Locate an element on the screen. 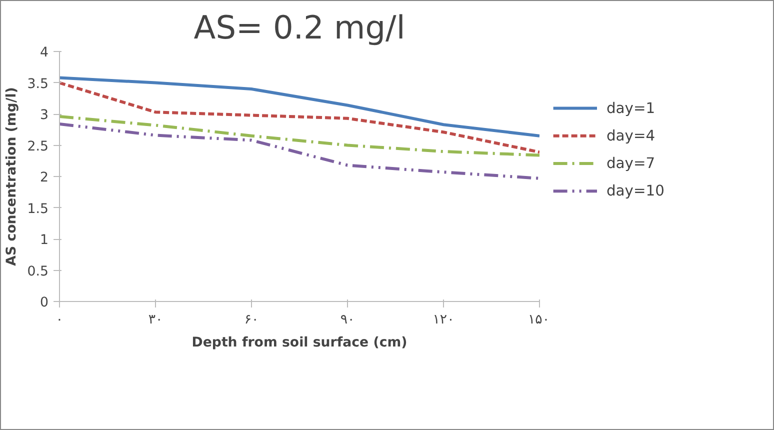  x-tick-label: ۹۰ is located at coordinates (347, 320).